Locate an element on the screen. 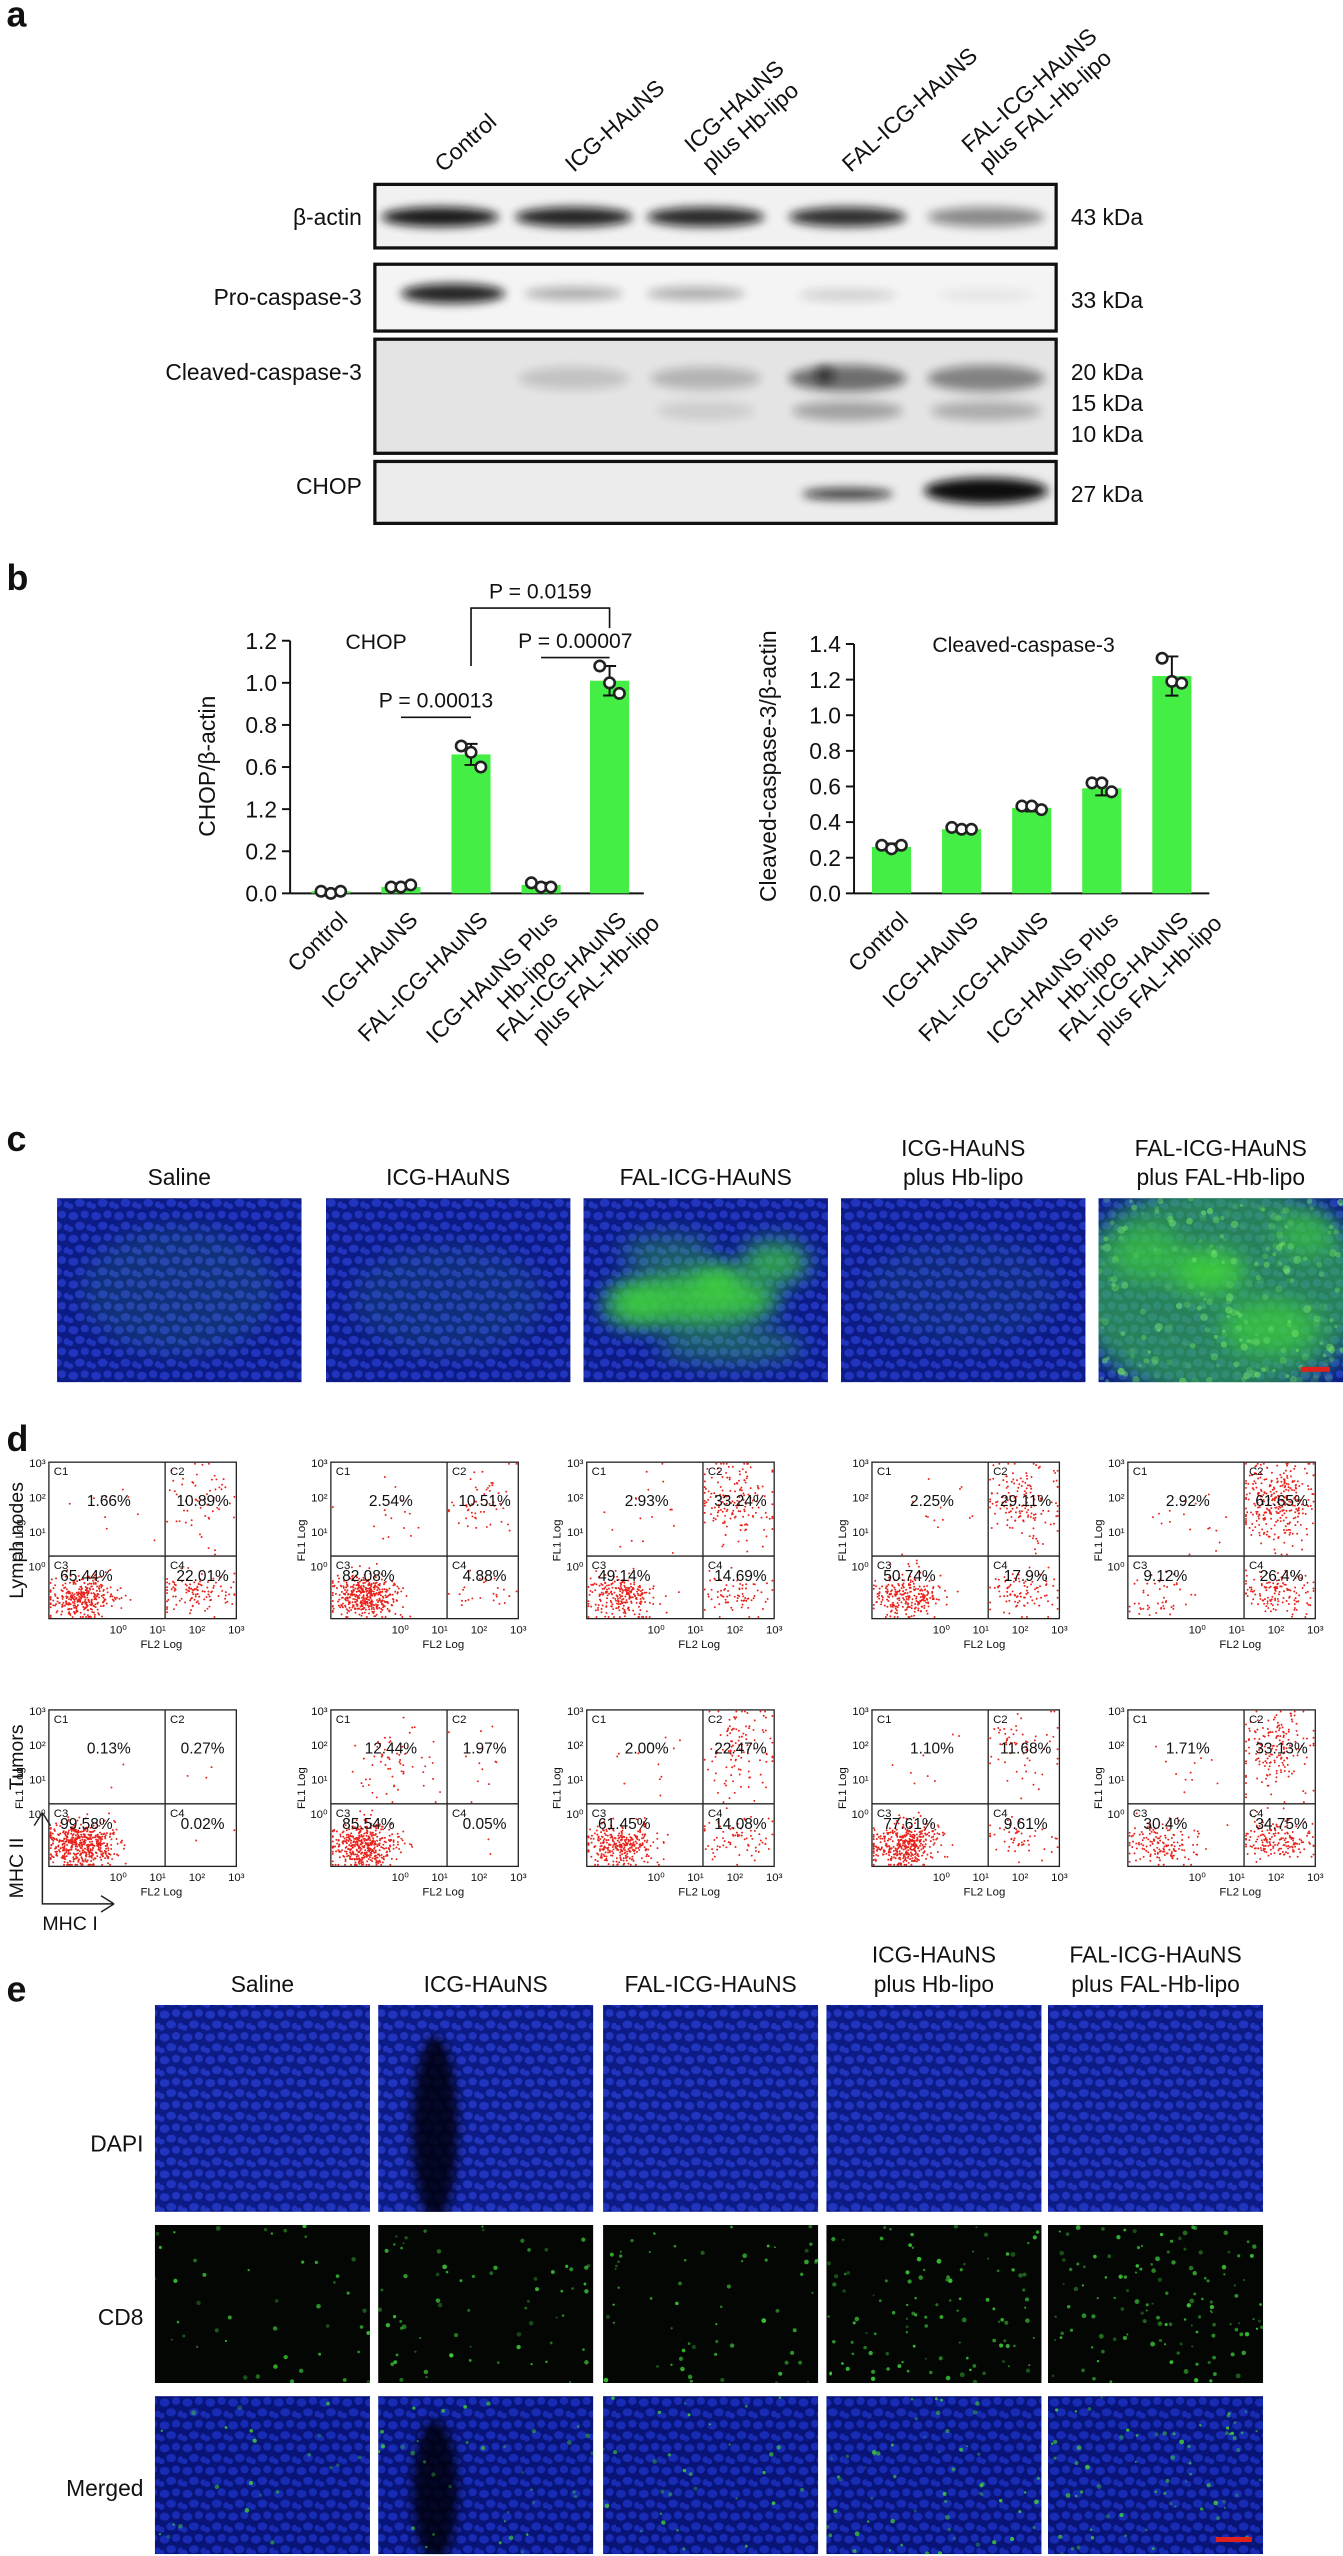 The image size is (1343, 2556). x-tick-label: 10² is located at coordinates (735, 1878).